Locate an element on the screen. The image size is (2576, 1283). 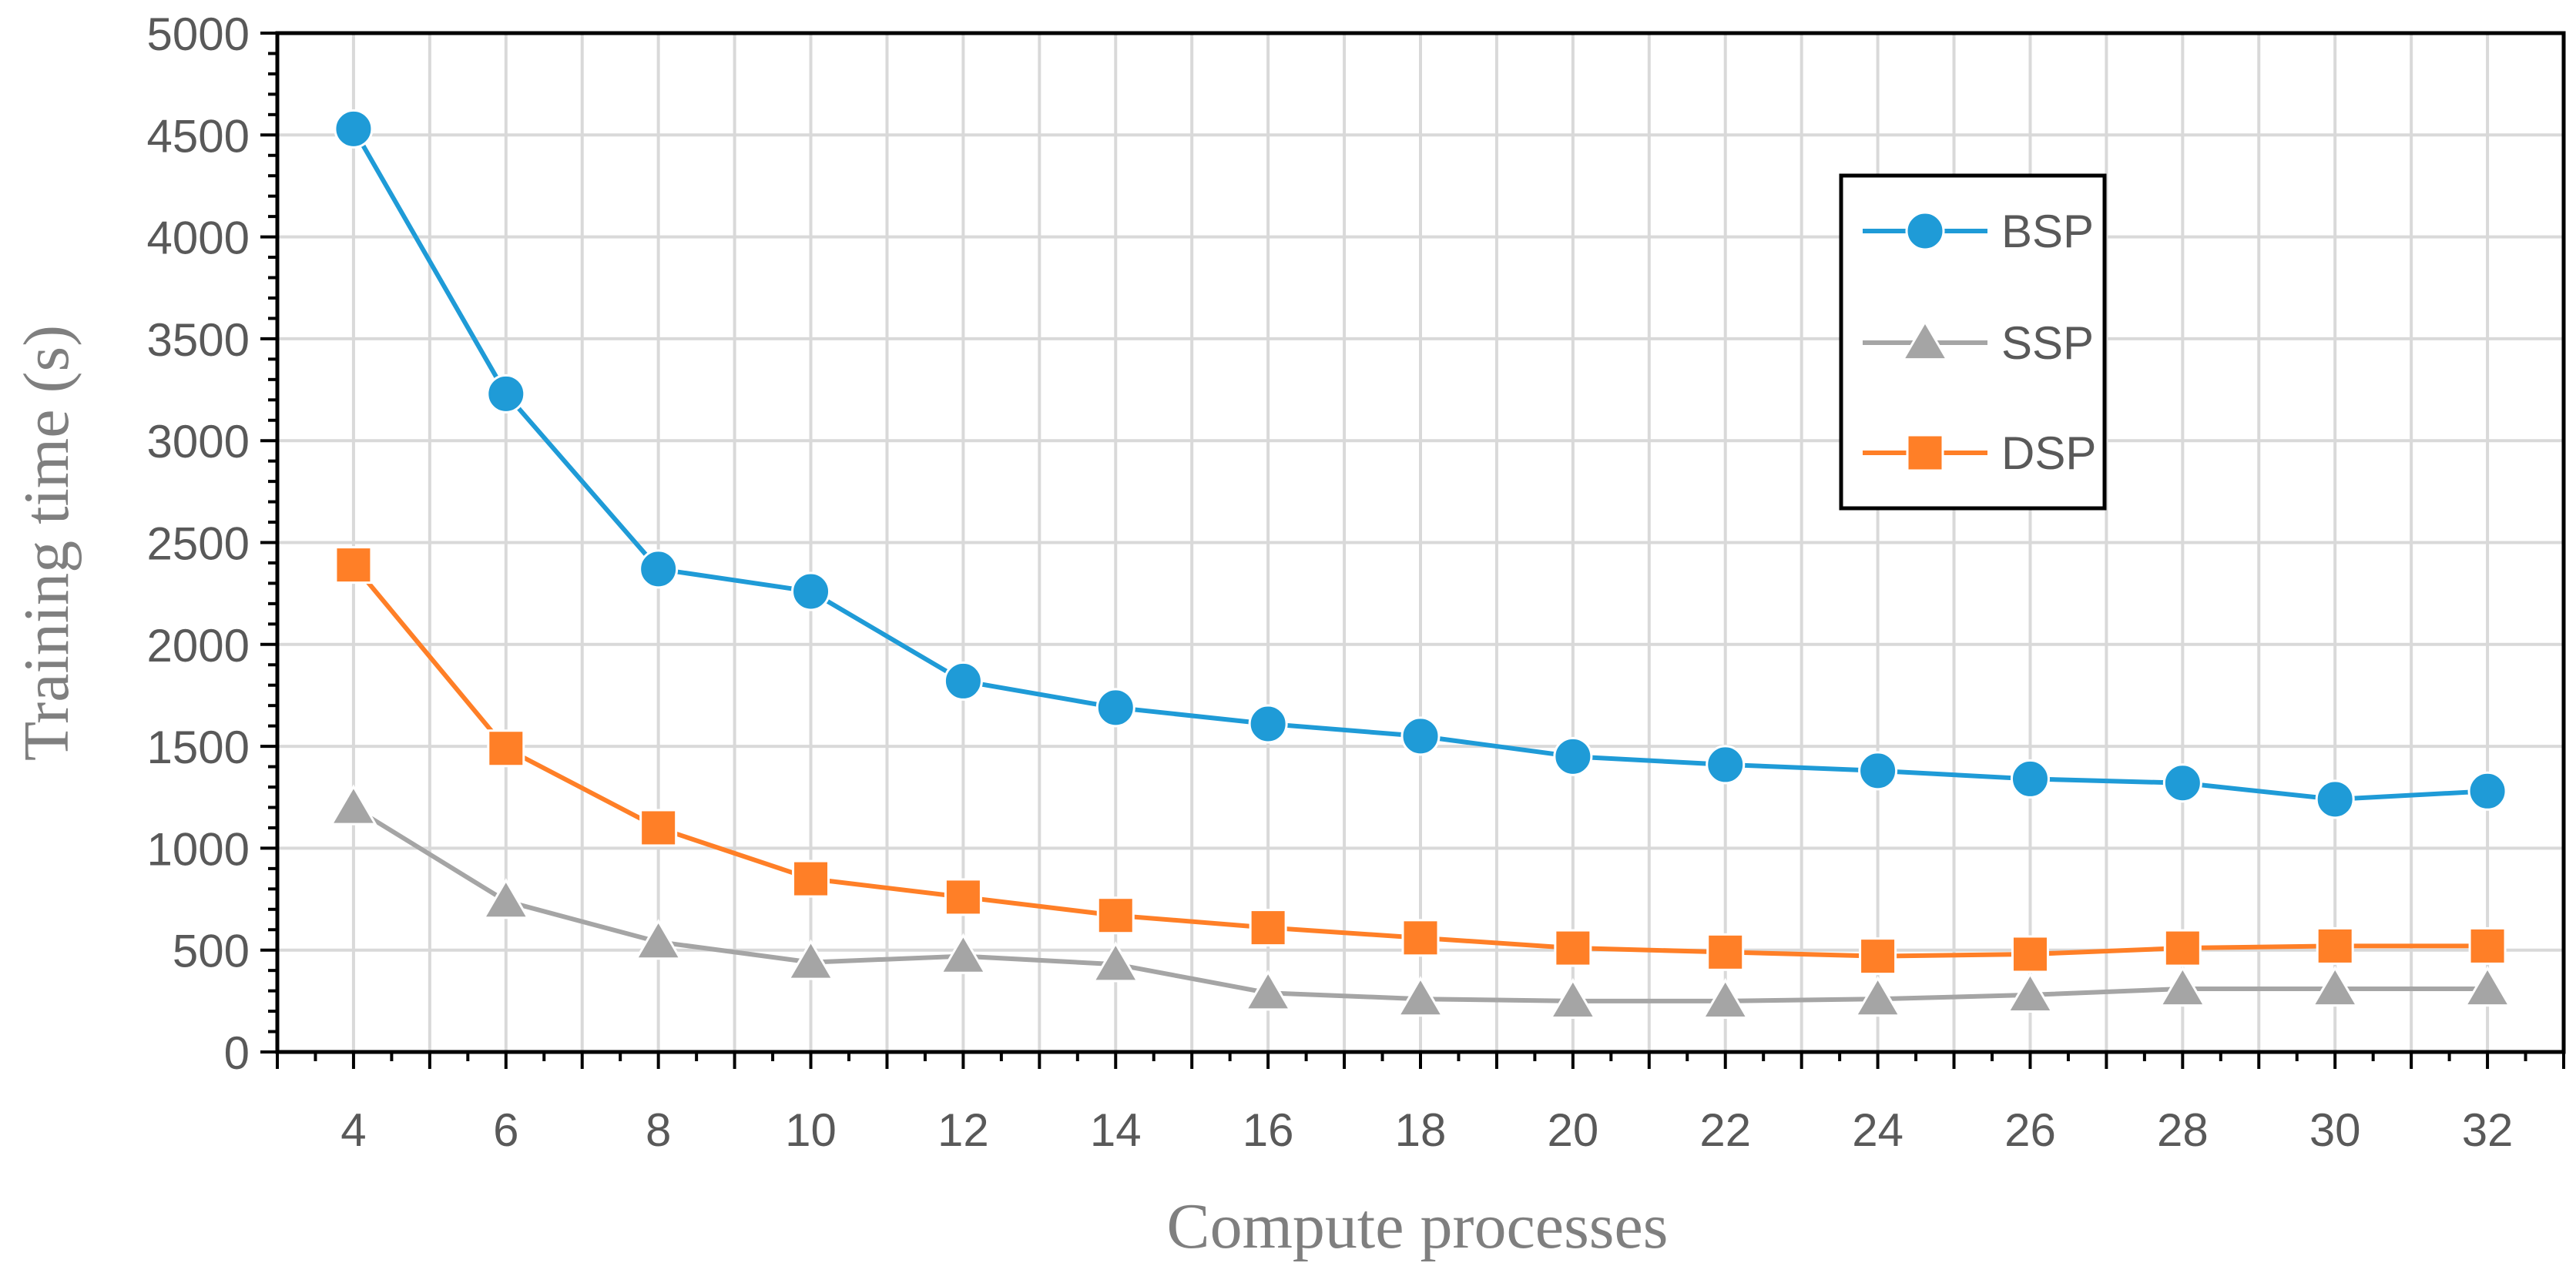
x-tick-label: 30 is located at coordinates (2335, 1130).